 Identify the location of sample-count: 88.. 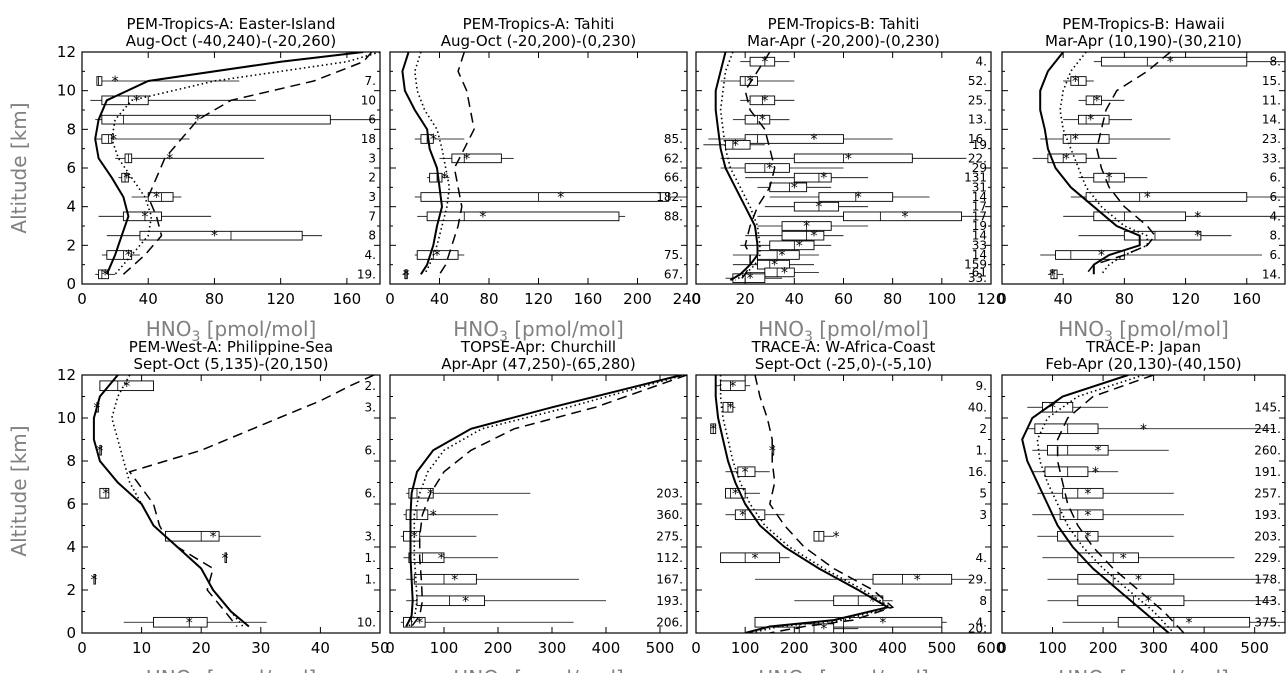
(673, 216).